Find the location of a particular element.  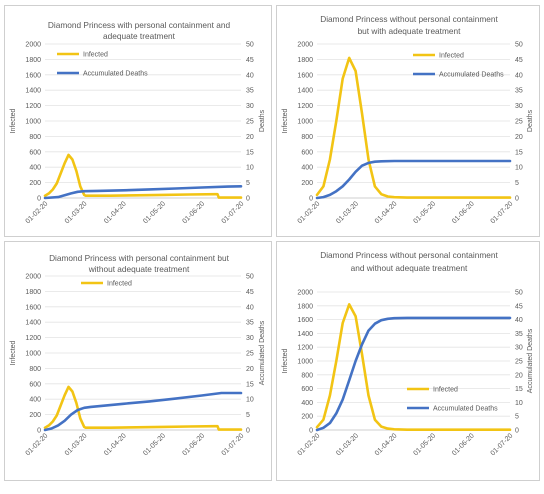

y-axis-label: Infected is located at coordinates (285, 360).